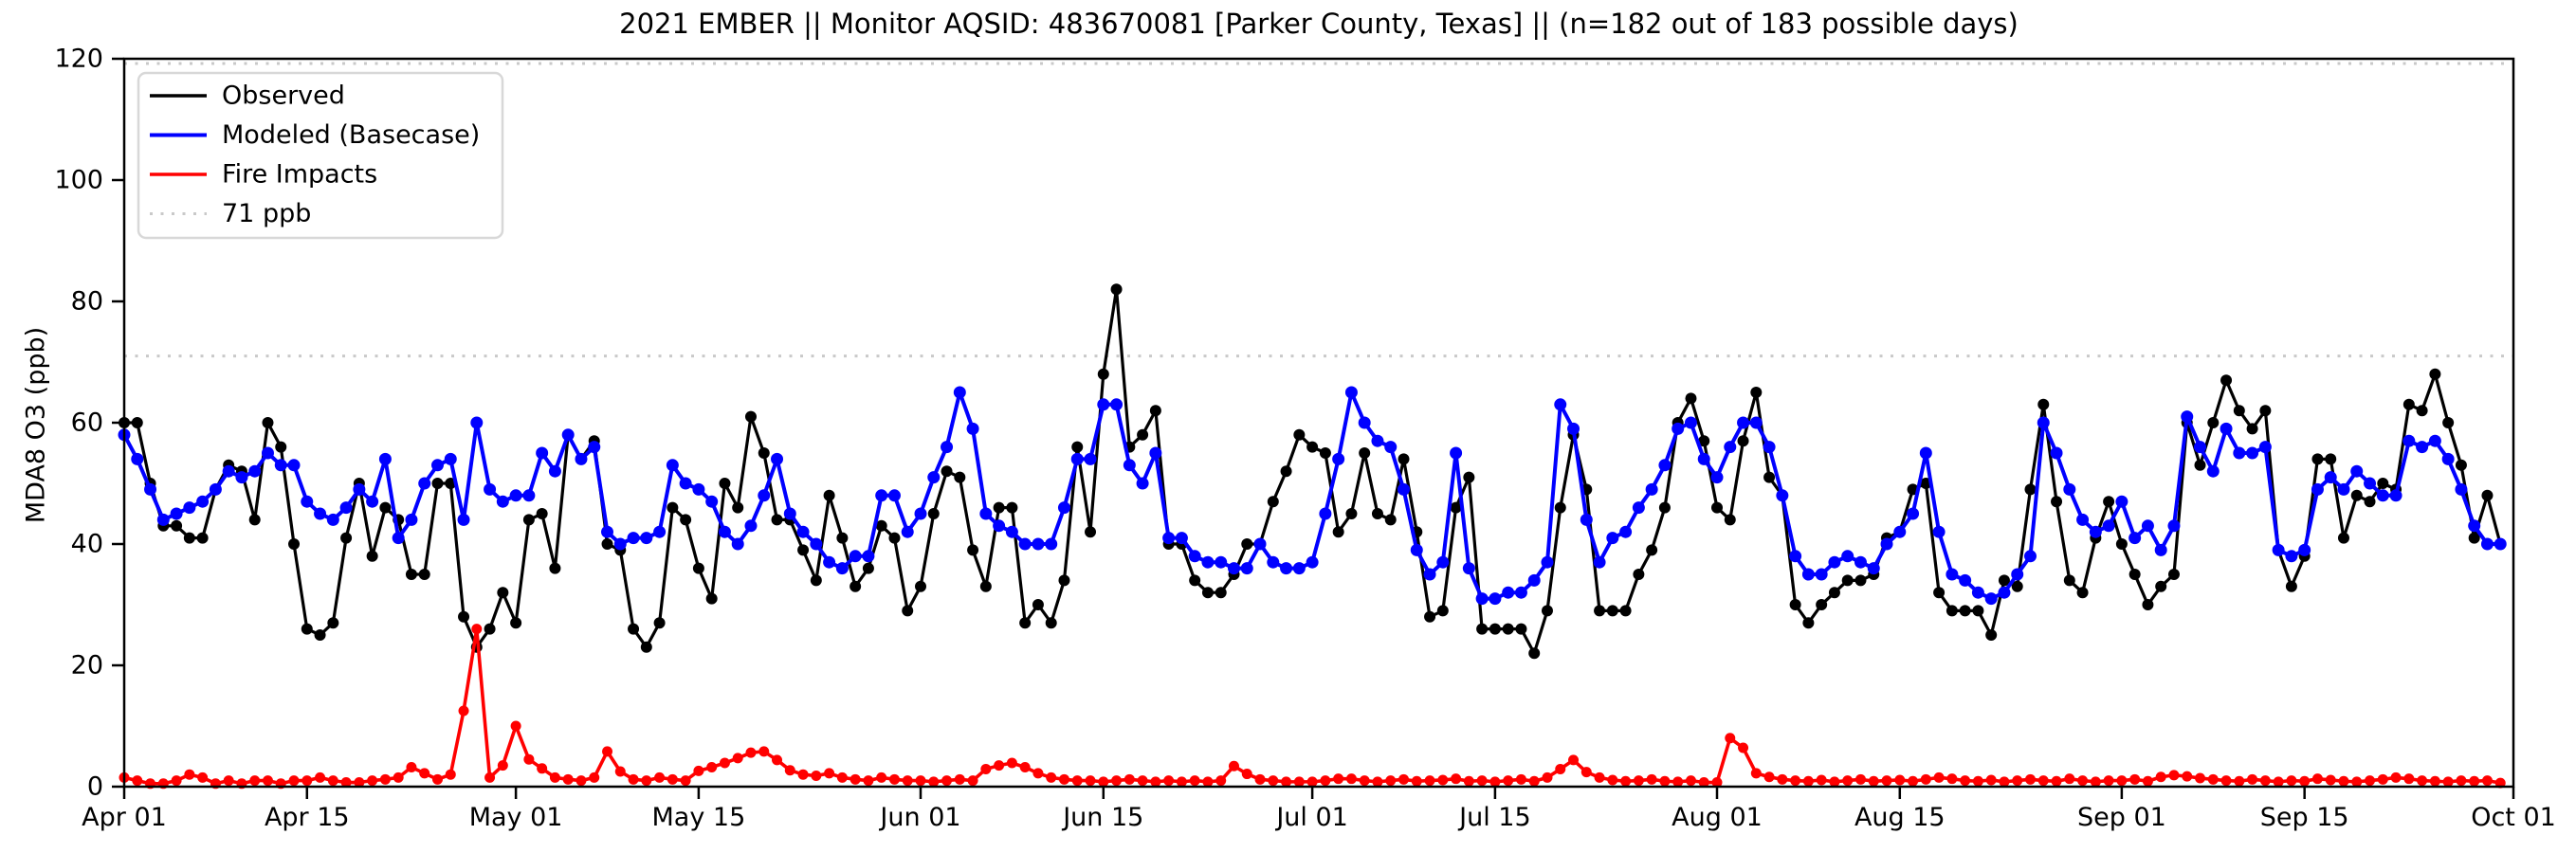  I want to click on x-tick-label: Oct 01, so click(2513, 817).